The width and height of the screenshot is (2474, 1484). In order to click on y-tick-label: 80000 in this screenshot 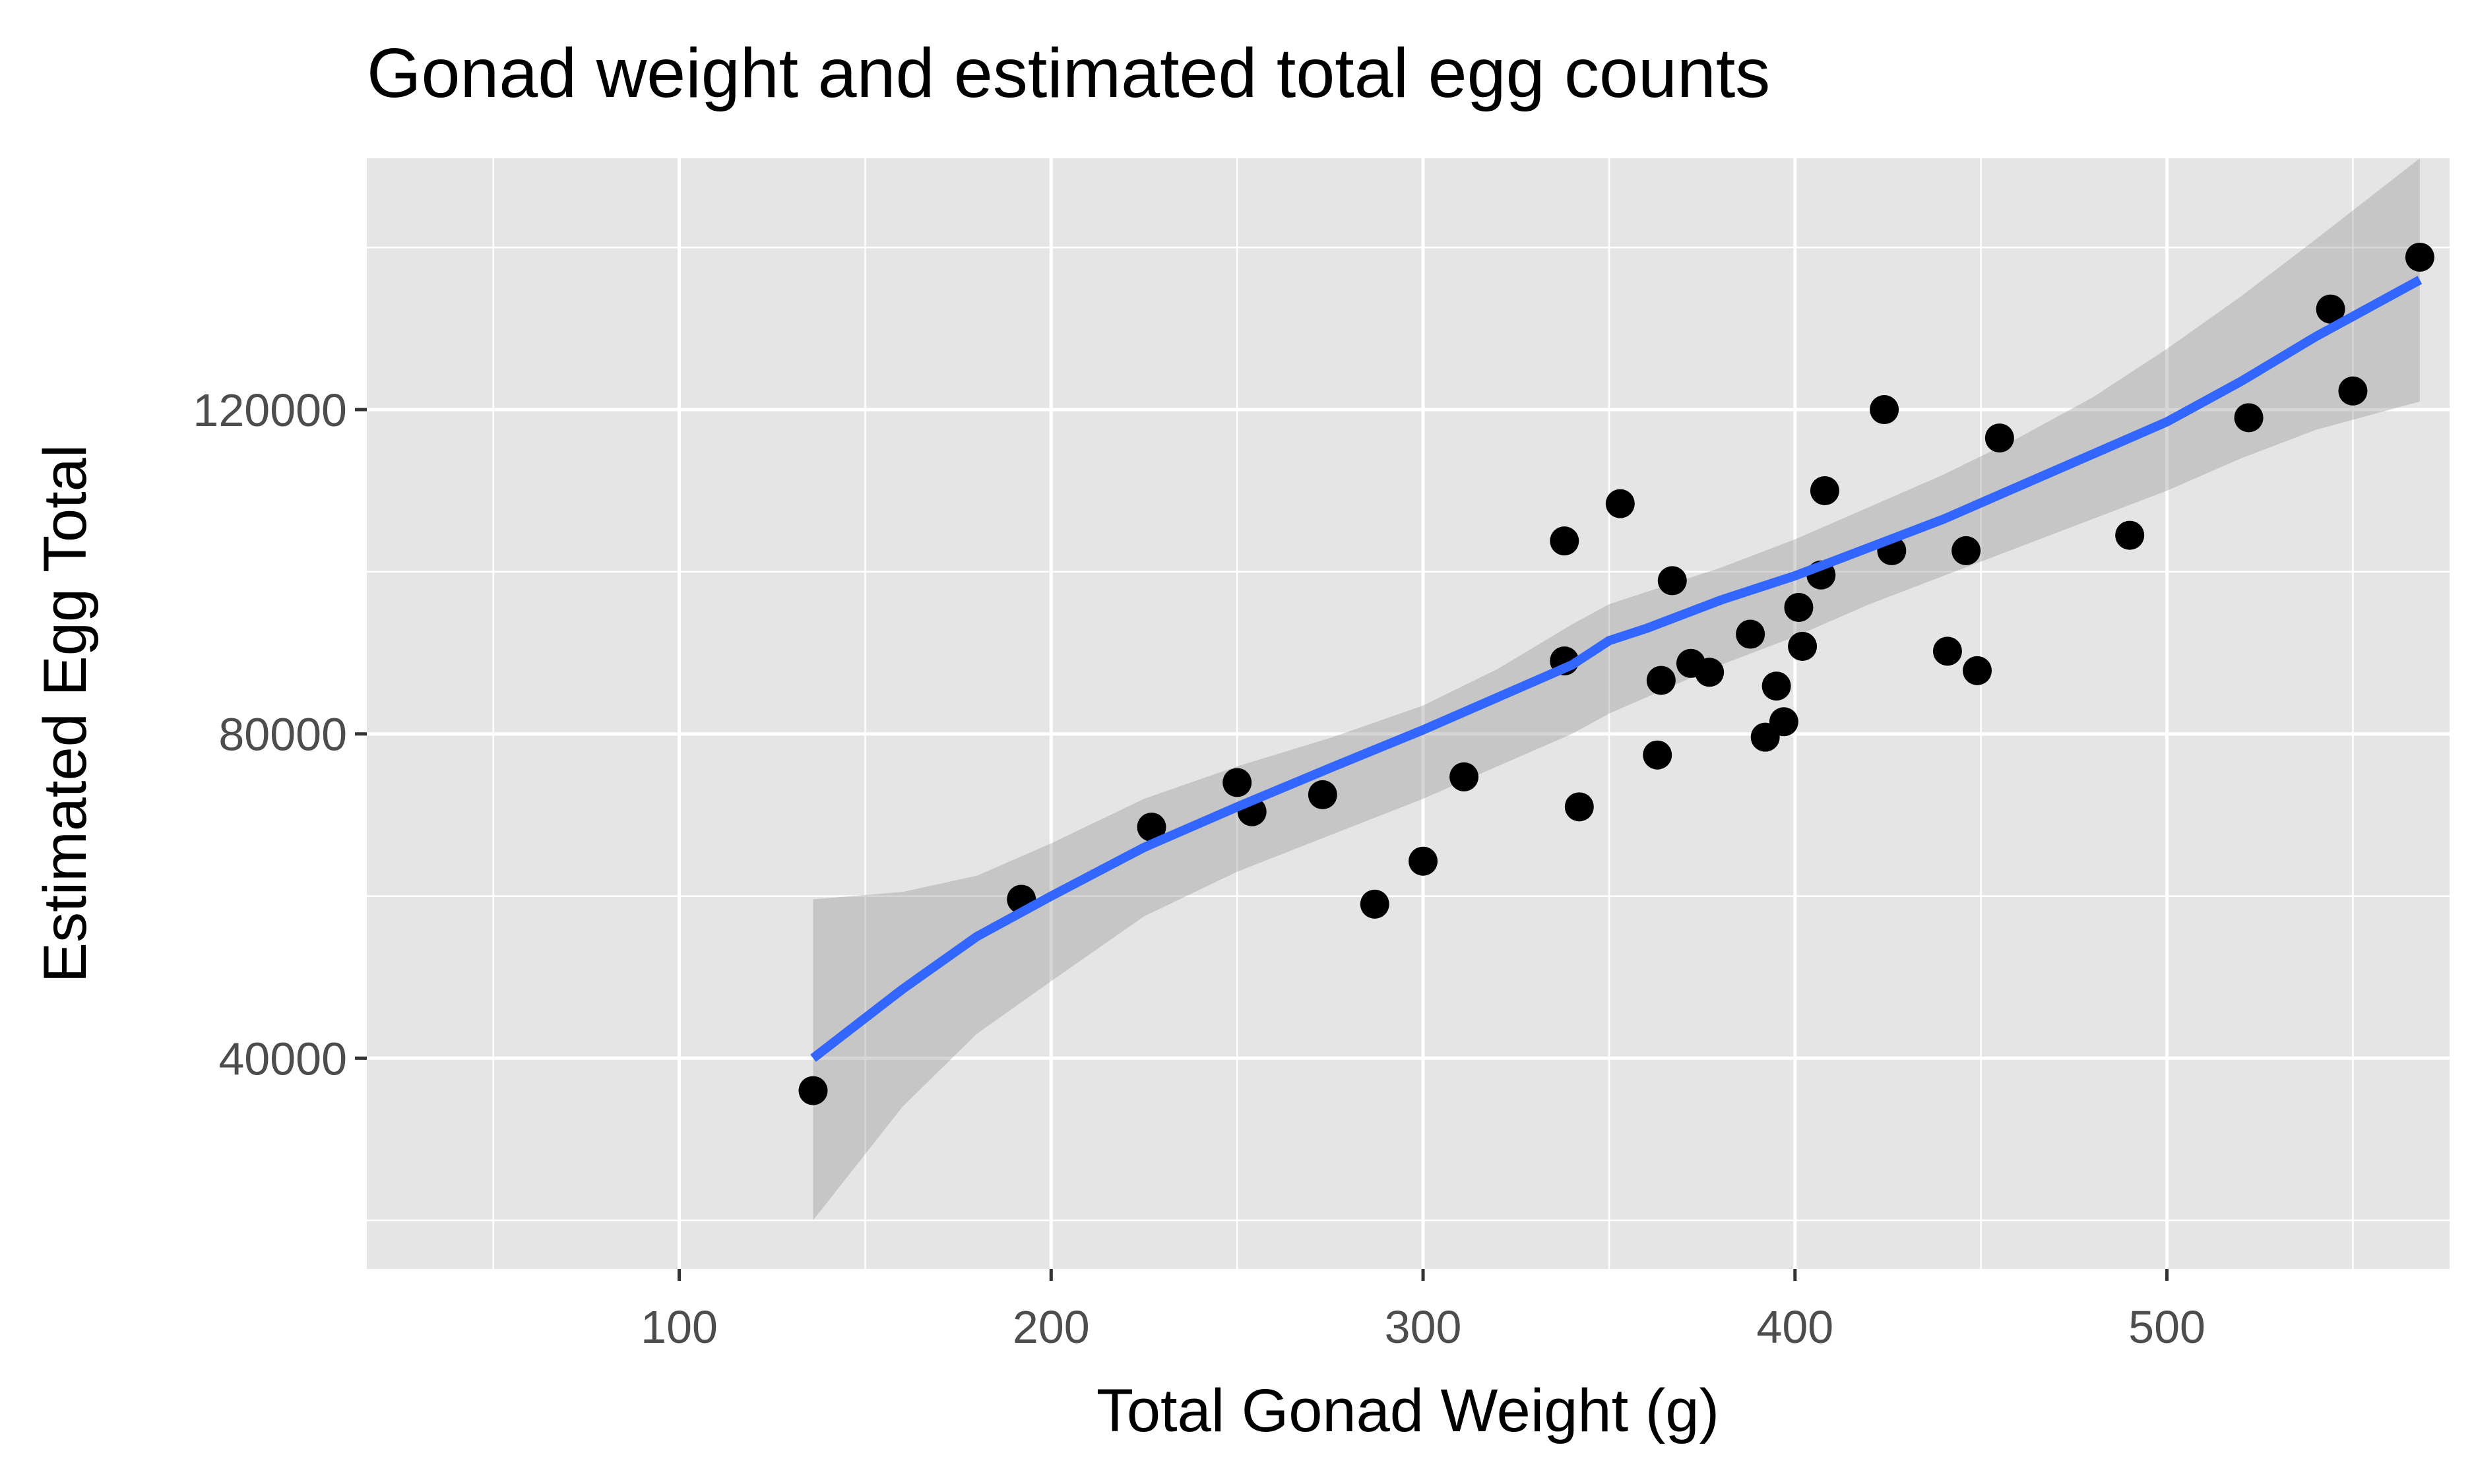, I will do `click(282, 735)`.